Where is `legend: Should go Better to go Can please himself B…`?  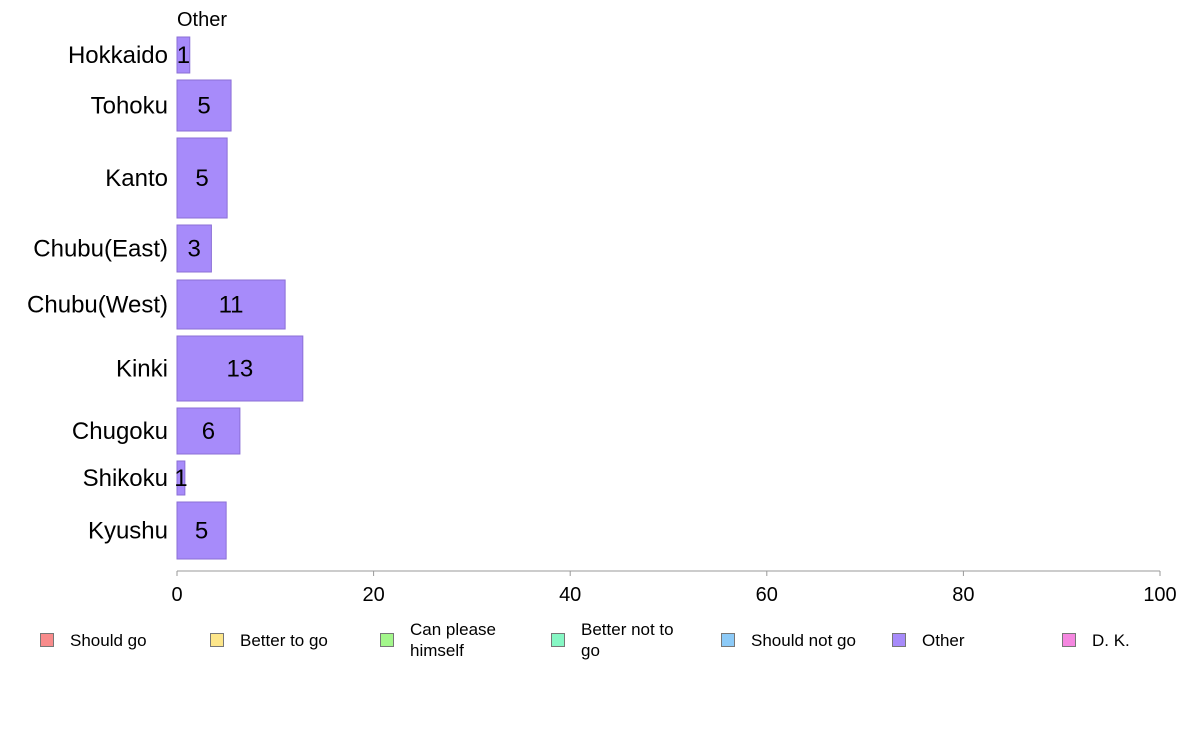
legend: Should go Better to go Can please himself B… is located at coordinates (594, 645).